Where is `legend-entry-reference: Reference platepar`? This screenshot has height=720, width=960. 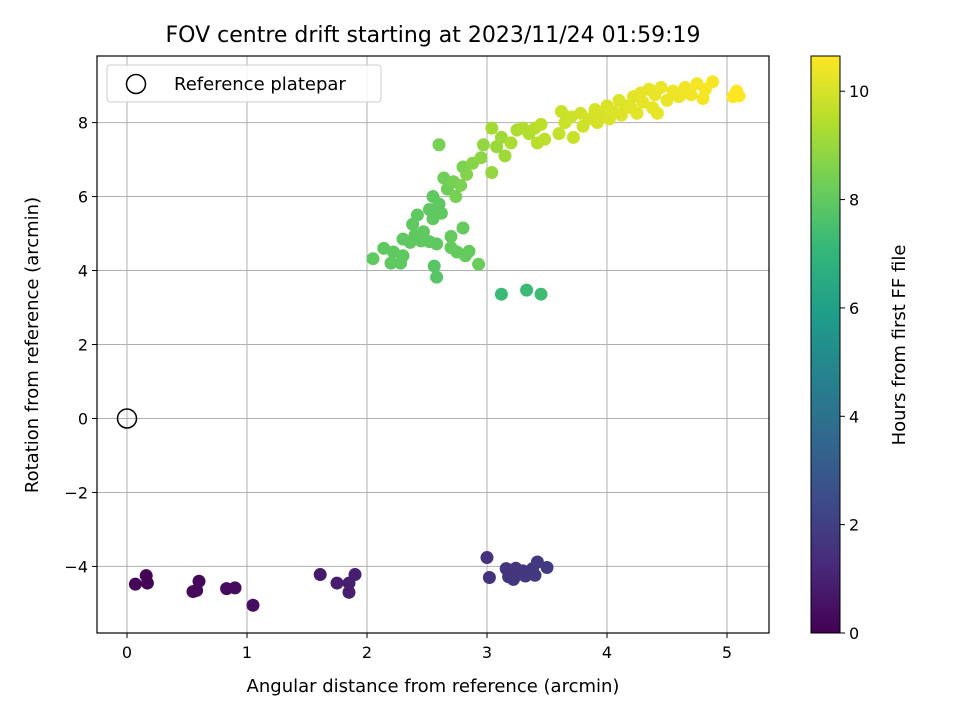 legend-entry-reference: Reference platepar is located at coordinates (260, 84).